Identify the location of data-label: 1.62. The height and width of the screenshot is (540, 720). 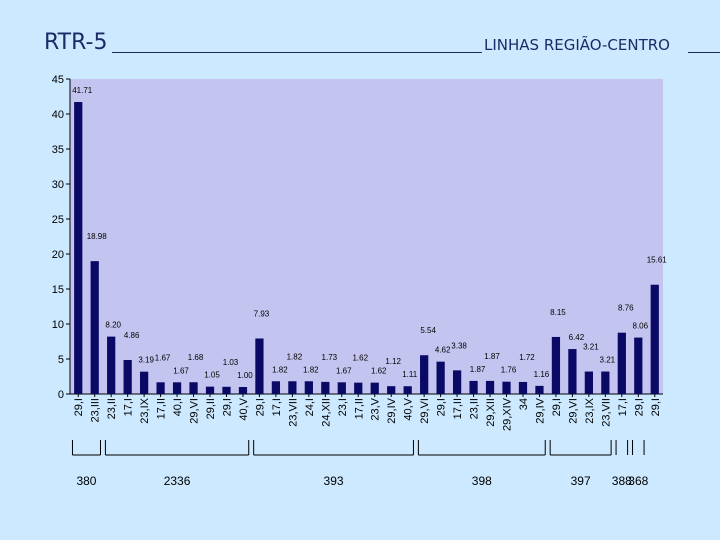
(379, 371).